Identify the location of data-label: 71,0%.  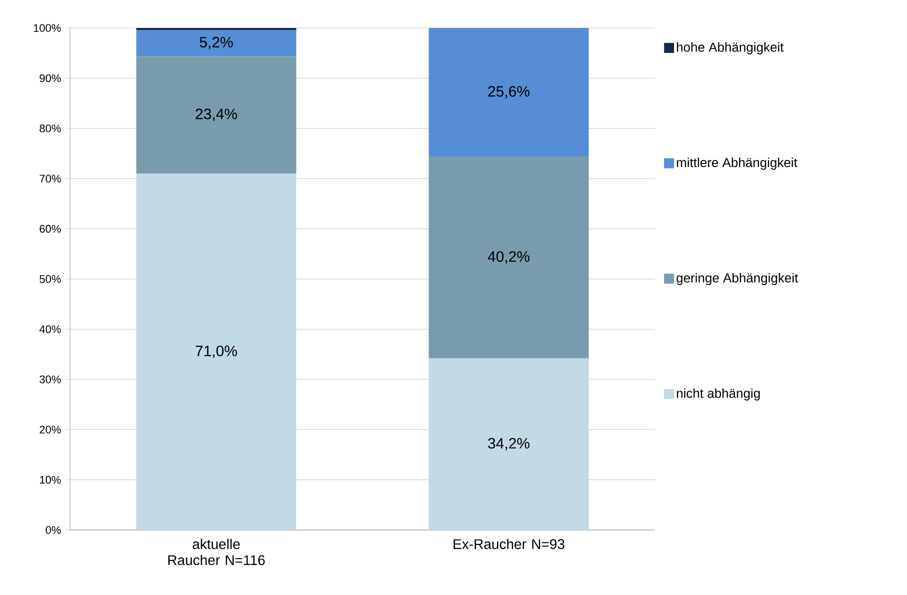
(216, 352).